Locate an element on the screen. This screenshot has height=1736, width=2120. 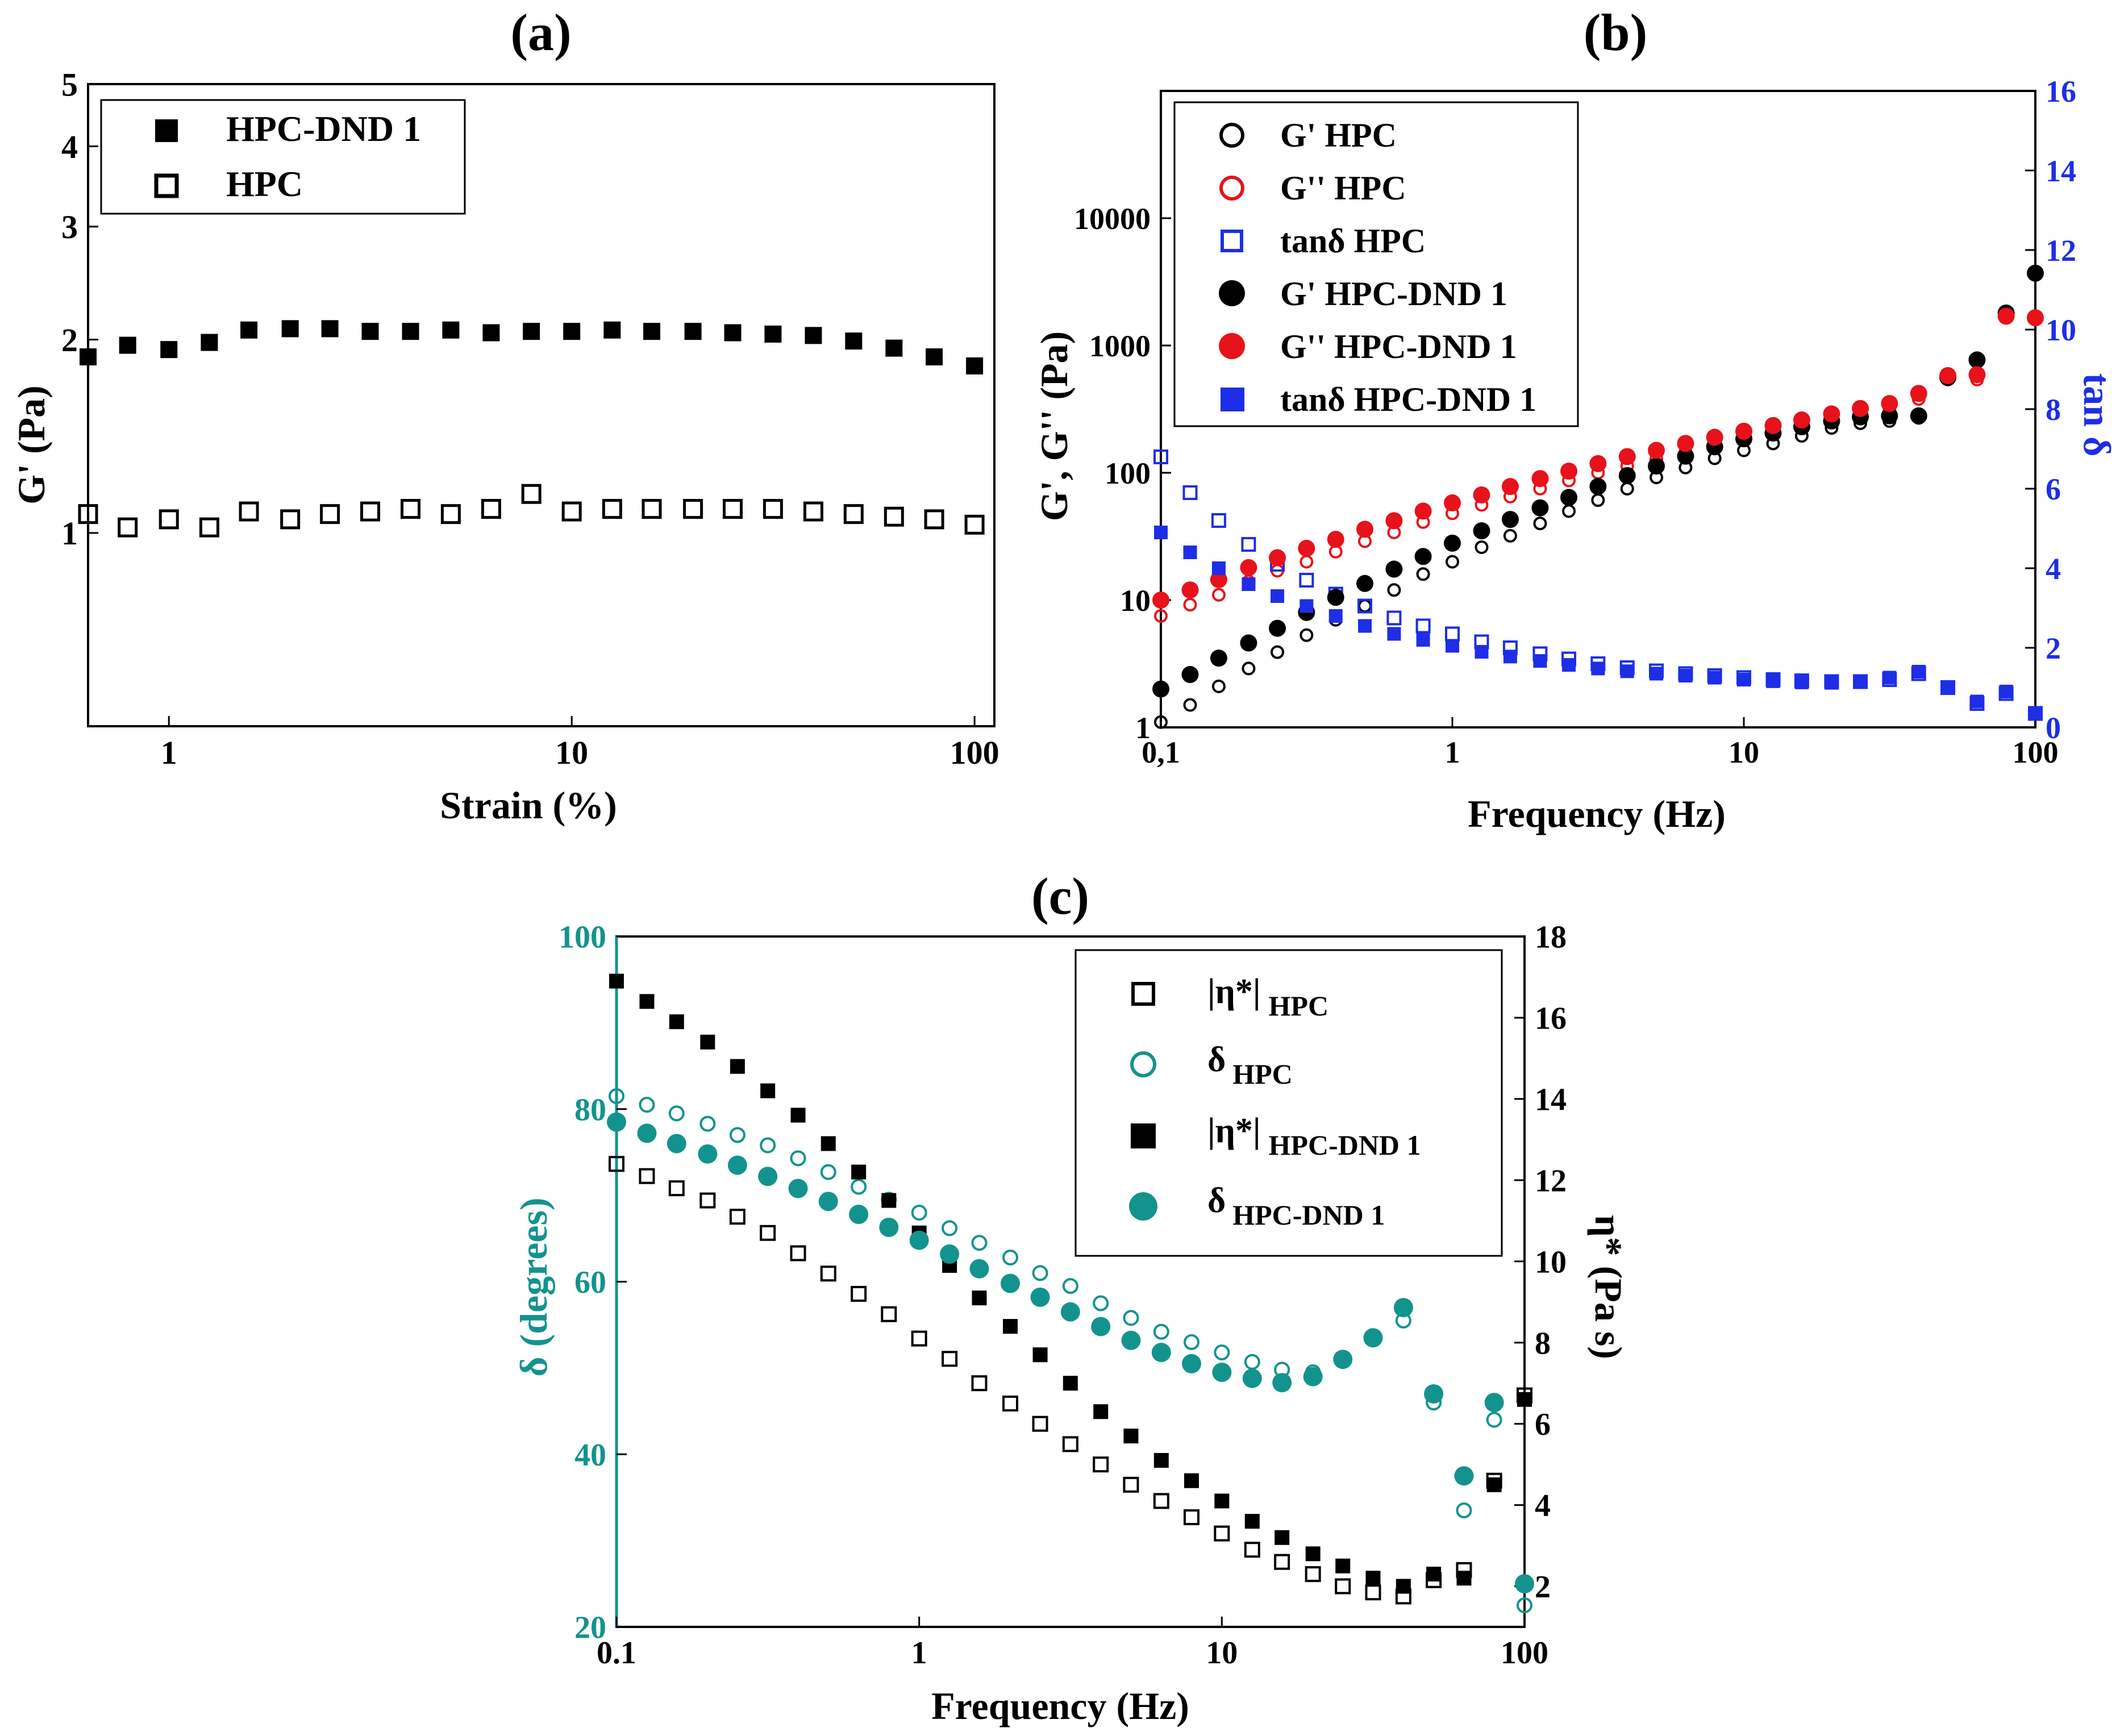
y2-tick-label: 10 is located at coordinates (2061, 330).